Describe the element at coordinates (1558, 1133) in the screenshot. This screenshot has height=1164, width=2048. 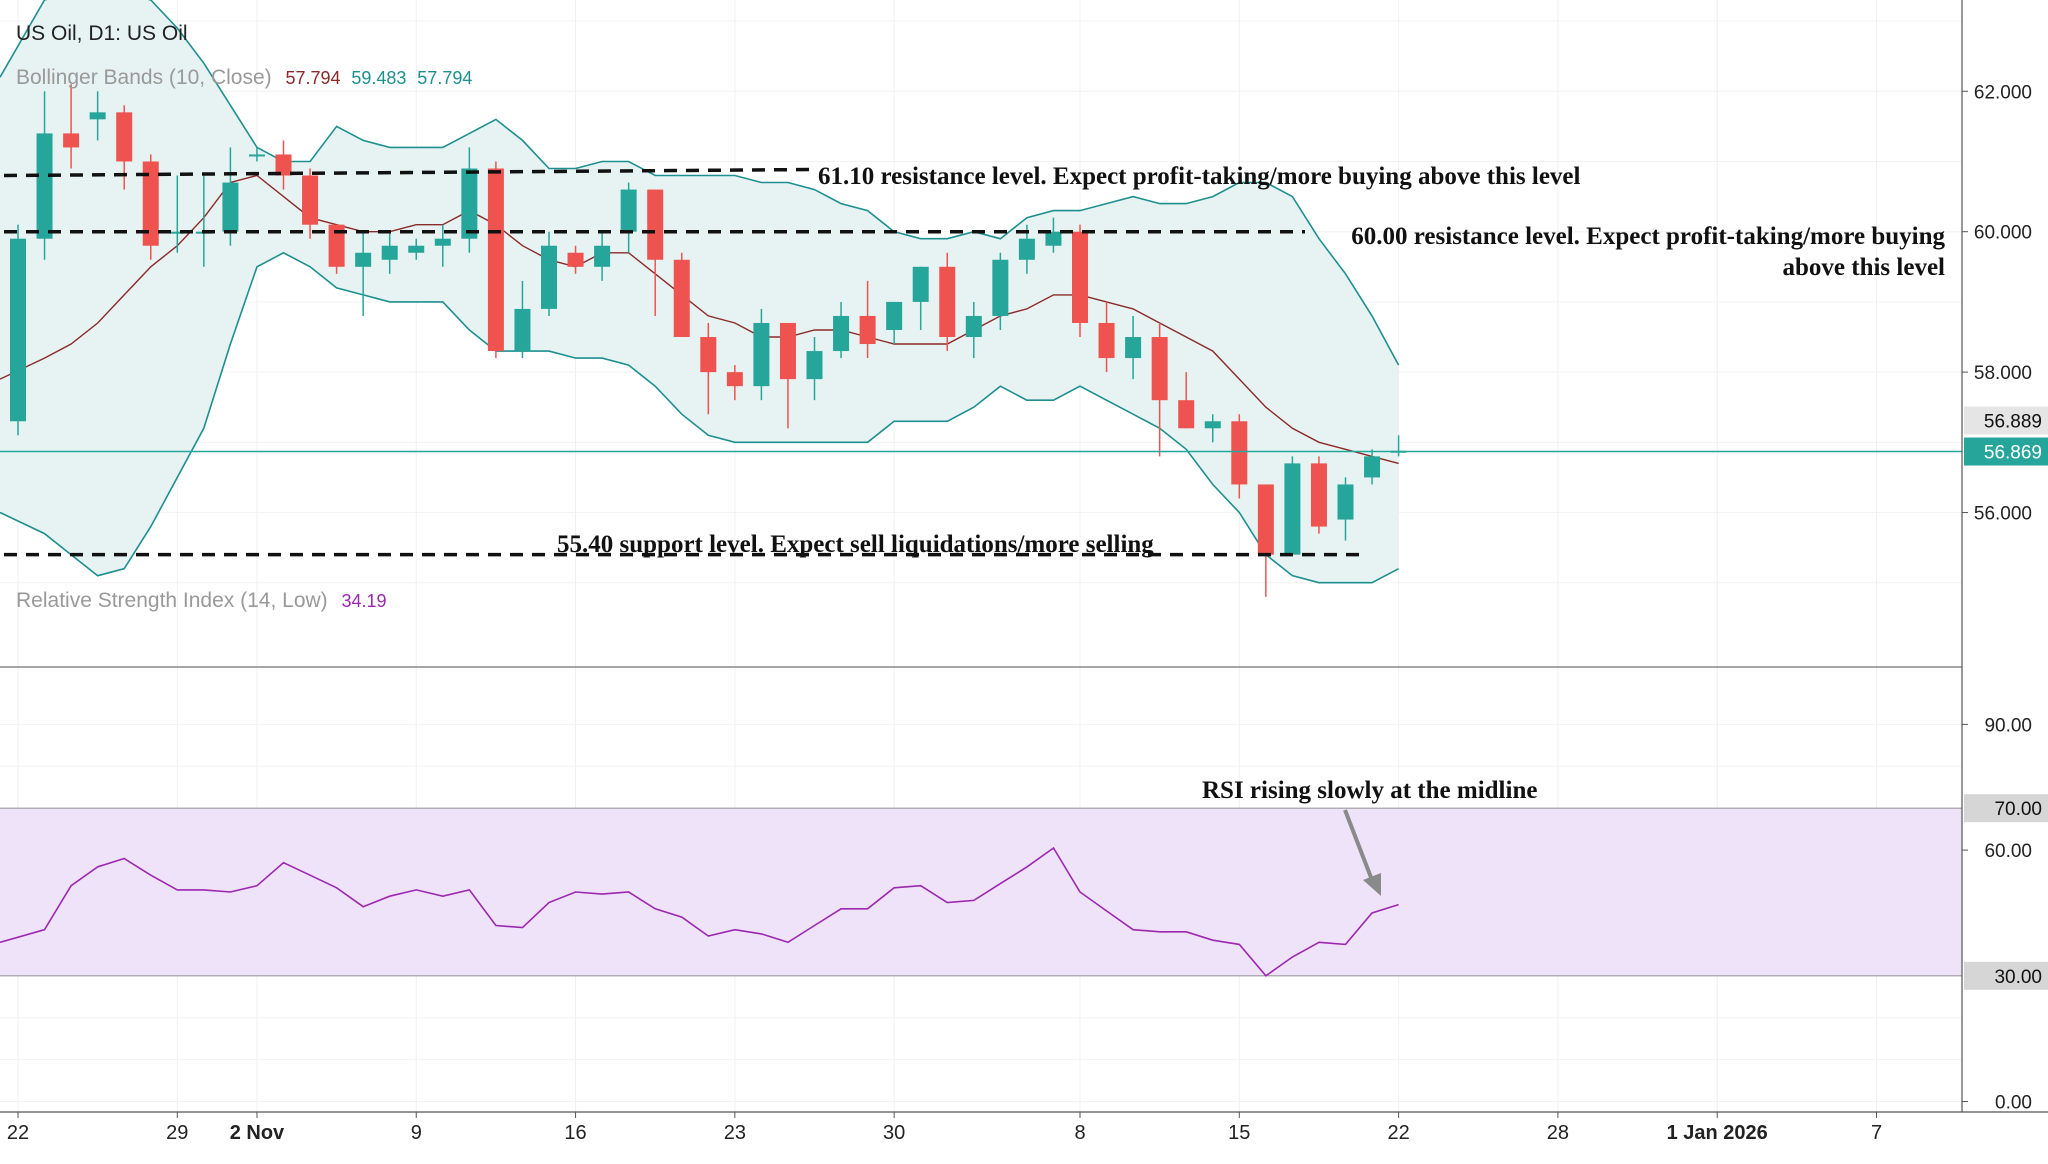
I see `time-tick-label: 28` at that location.